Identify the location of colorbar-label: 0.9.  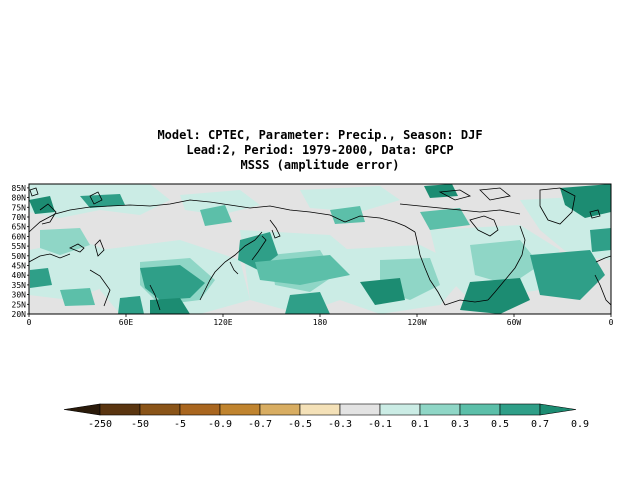
(580, 424).